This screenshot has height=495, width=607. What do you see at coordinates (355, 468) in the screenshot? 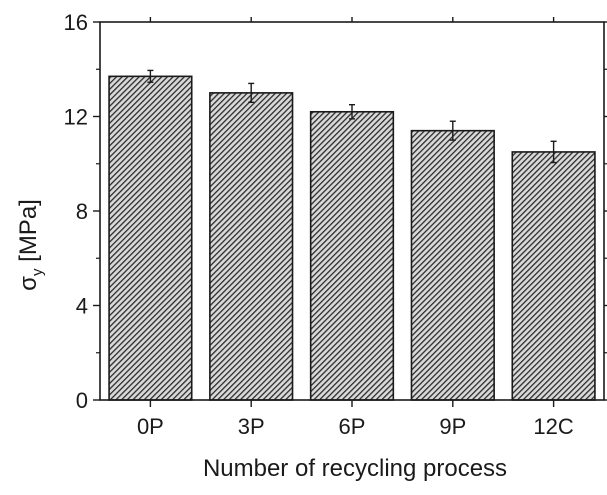
I see `x-axis-title: Number of recycling process` at bounding box center [355, 468].